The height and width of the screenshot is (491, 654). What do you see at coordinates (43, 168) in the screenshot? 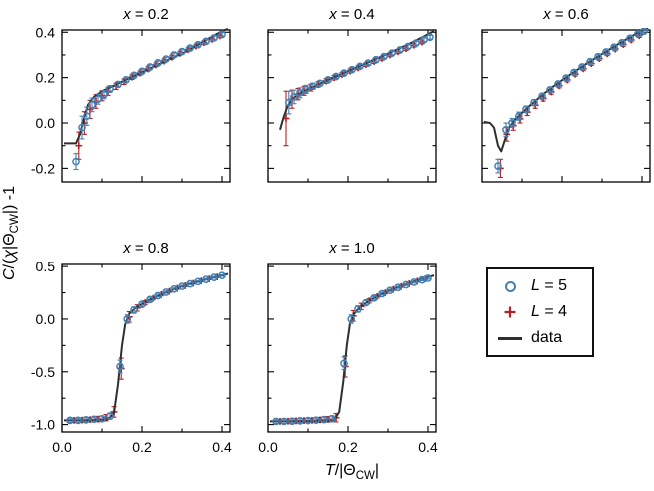
I see `svg-text: -0.2` at bounding box center [43, 168].